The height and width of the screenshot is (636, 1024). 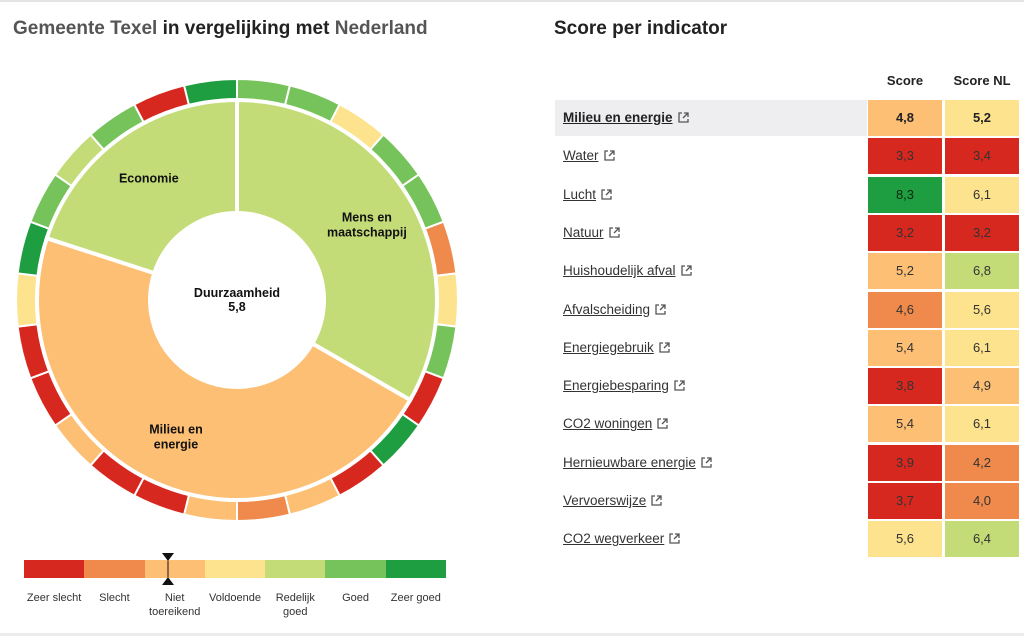 I want to click on title-municipality: Gemeente Texel, so click(x=85, y=28).